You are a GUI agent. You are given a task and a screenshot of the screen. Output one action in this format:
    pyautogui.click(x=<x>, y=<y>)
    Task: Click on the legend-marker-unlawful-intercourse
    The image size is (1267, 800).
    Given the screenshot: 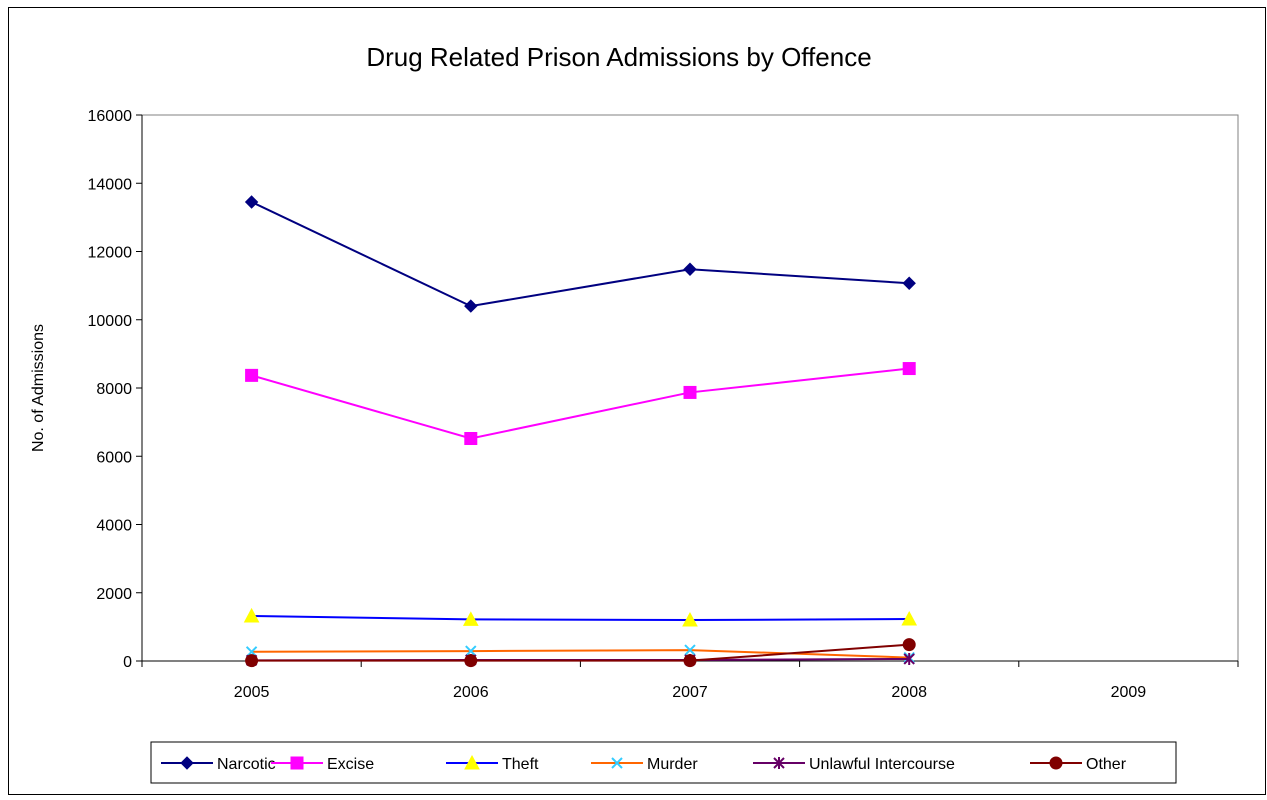 What is the action you would take?
    pyautogui.click(x=779, y=763)
    